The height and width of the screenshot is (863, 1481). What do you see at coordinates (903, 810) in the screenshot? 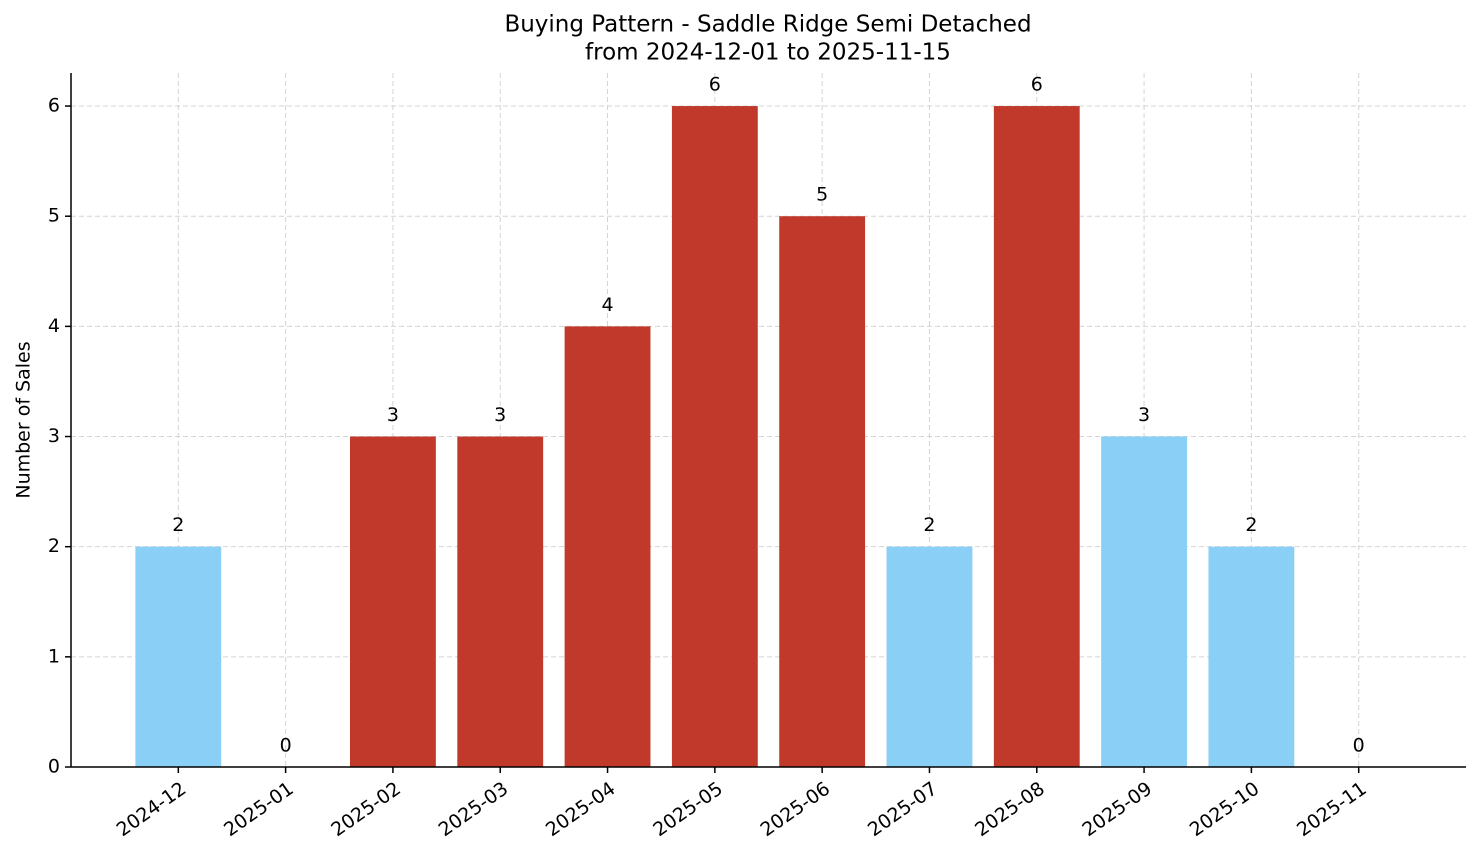
I see `x-tick-label: 2025-07` at bounding box center [903, 810].